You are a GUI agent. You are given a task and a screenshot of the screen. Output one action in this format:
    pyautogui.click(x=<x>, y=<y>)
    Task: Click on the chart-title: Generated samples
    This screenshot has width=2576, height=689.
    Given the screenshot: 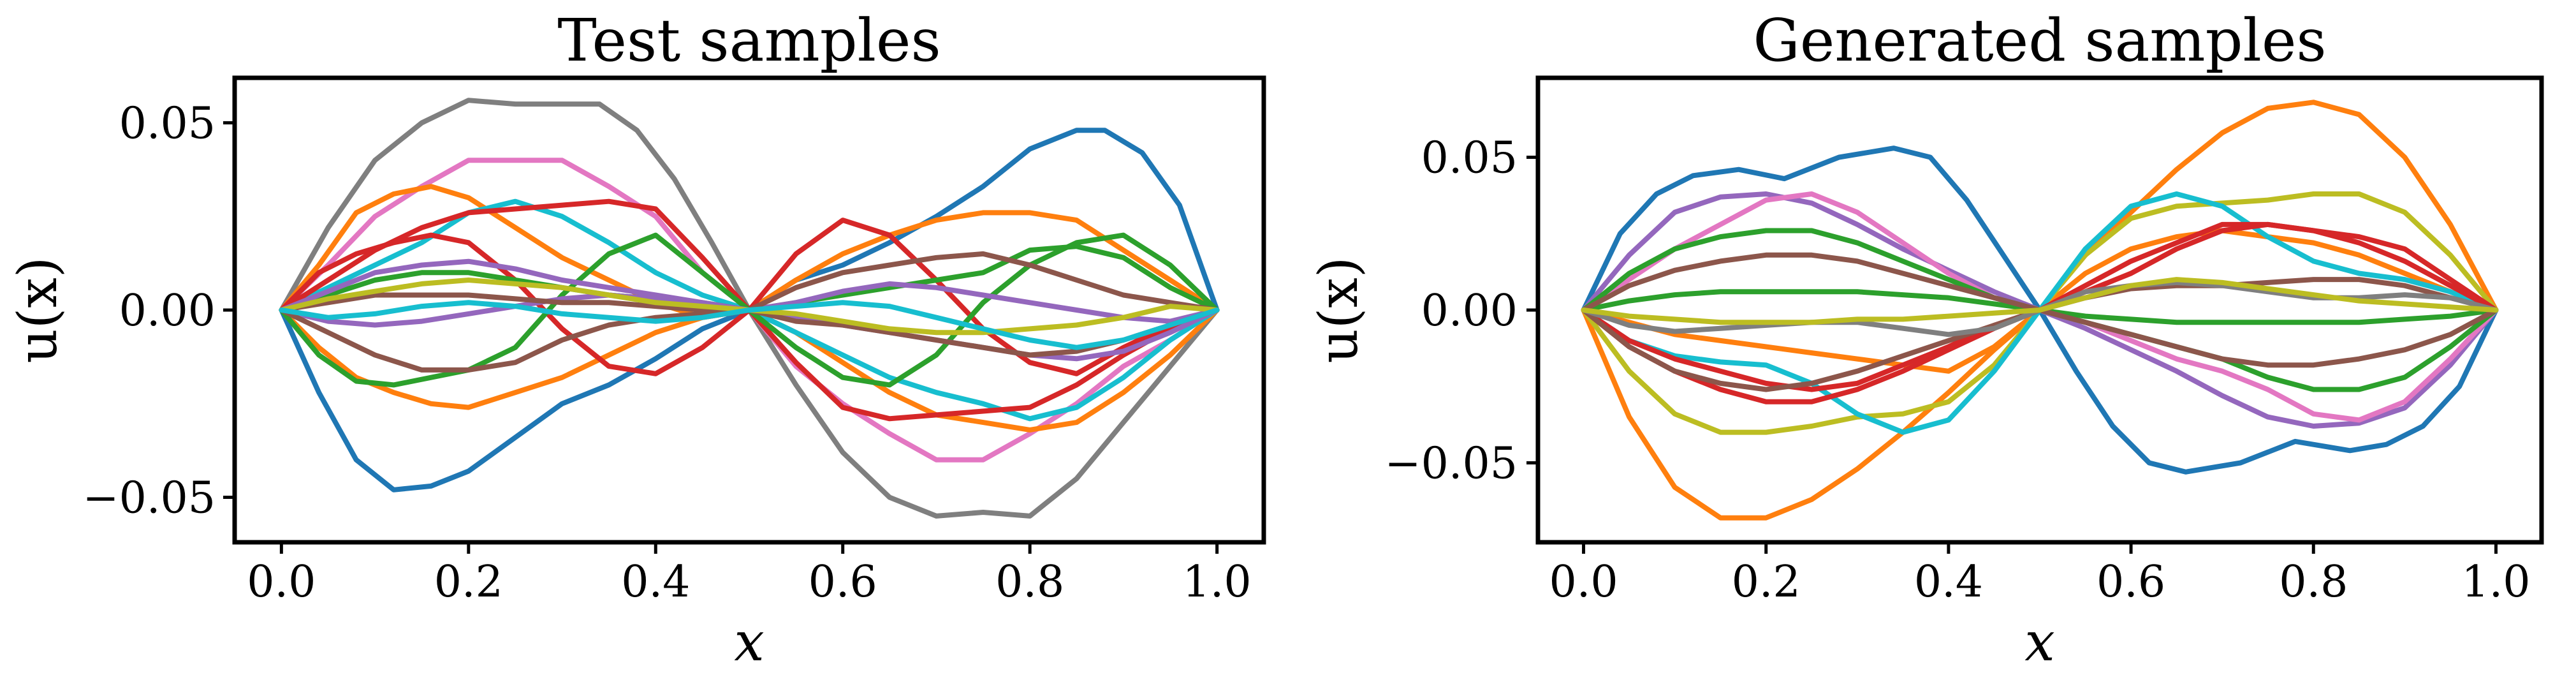 What is the action you would take?
    pyautogui.click(x=2039, y=40)
    